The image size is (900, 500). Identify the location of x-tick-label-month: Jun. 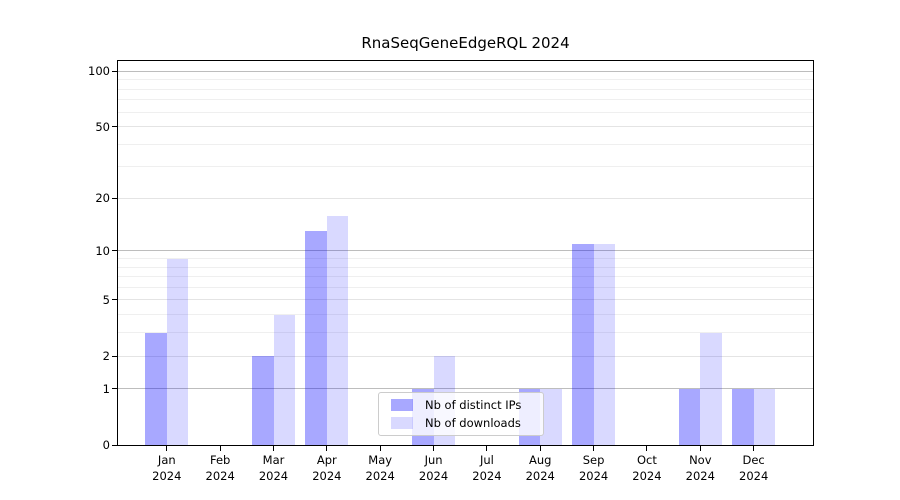
(433, 460).